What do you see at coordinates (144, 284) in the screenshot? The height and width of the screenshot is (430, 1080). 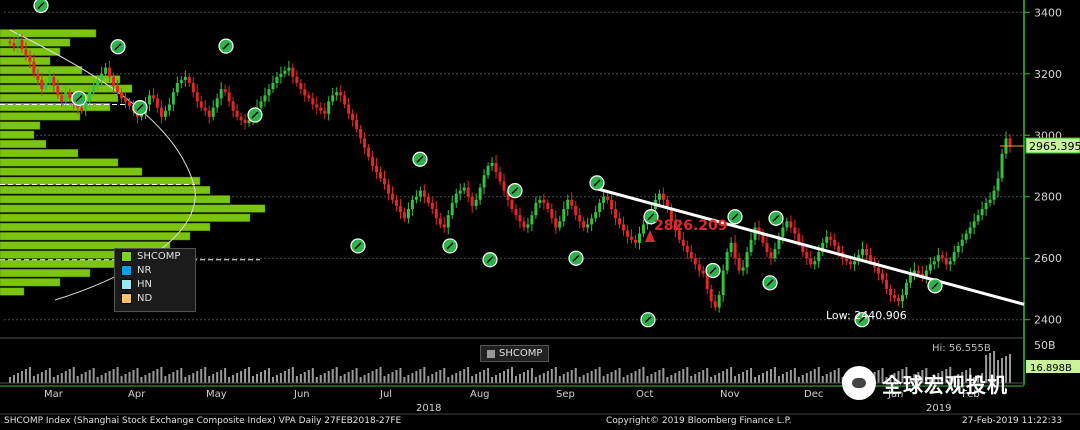 I see `legend-label-hn: HN` at bounding box center [144, 284].